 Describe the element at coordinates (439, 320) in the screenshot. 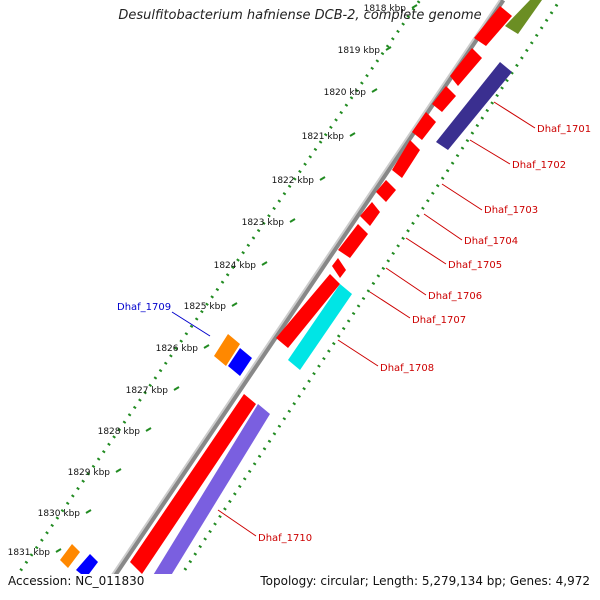

I see `gene-label: Dhaf_1707` at that location.